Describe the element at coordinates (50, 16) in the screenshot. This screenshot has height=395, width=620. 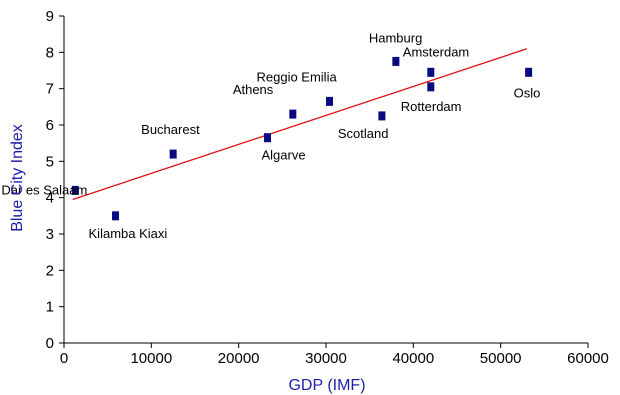
I see `y-tick-label: 9` at that location.